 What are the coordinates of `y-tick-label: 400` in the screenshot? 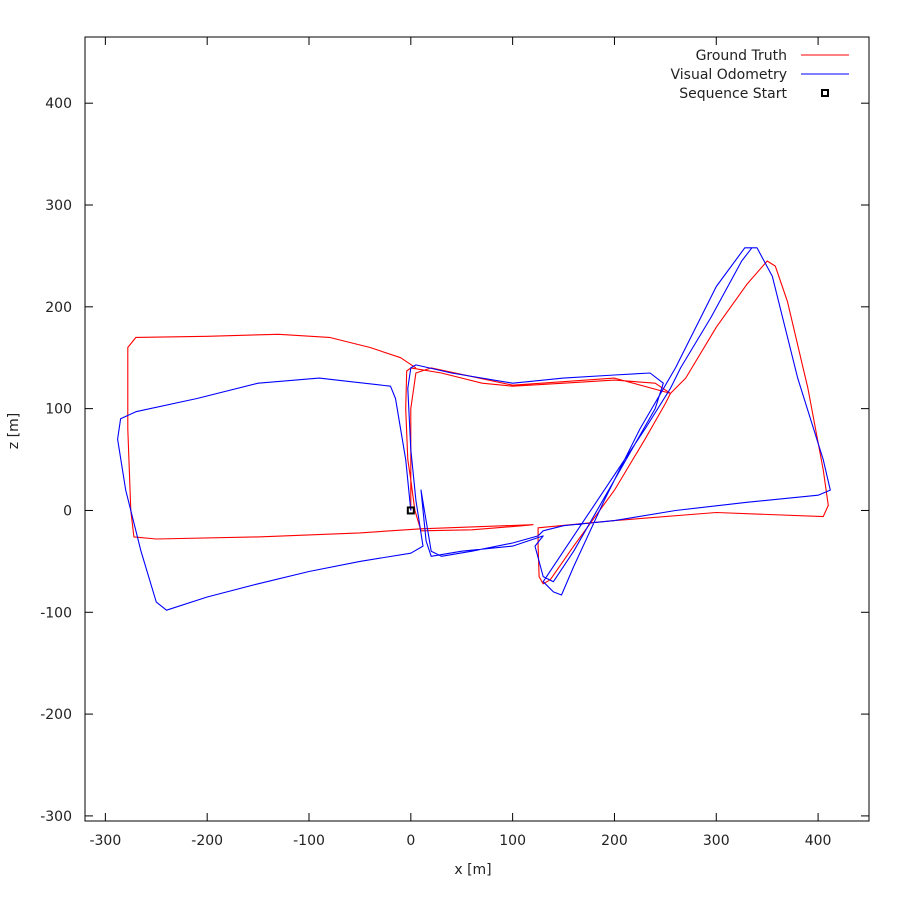 It's located at (58, 104).